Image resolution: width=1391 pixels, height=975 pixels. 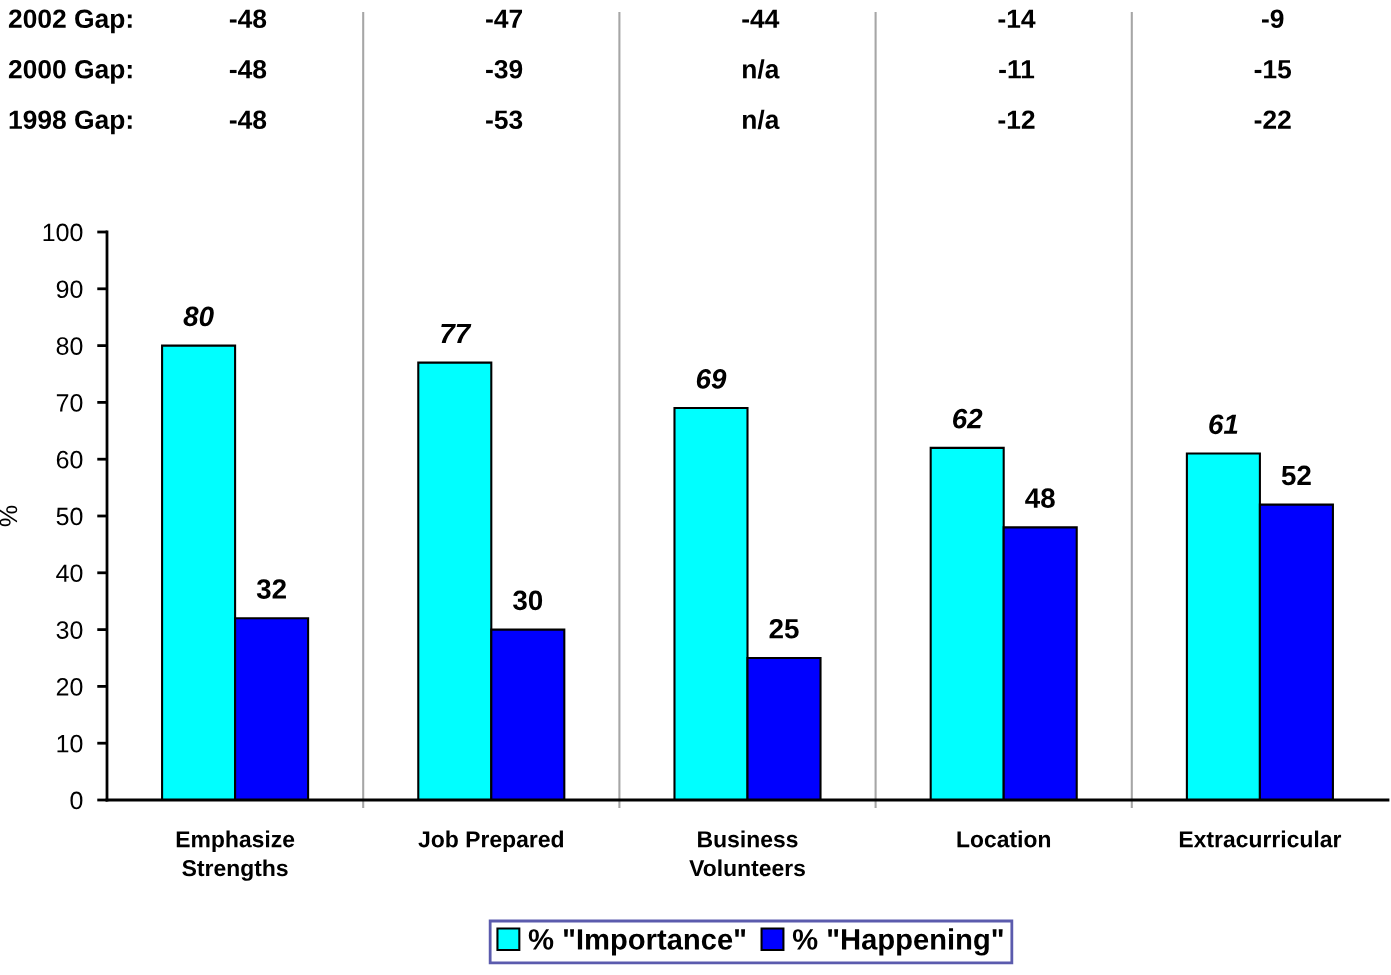 I want to click on x-tick-label: Business Volunteers, so click(x=747, y=853).